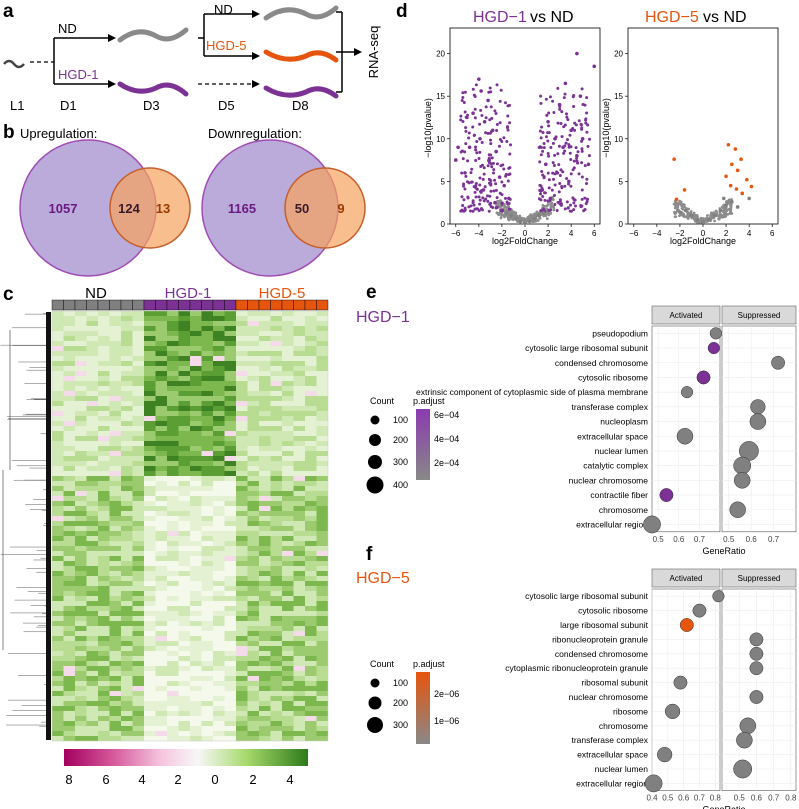  What do you see at coordinates (689, 209) in the screenshot?
I see `volcano-point-bg` at bounding box center [689, 209].